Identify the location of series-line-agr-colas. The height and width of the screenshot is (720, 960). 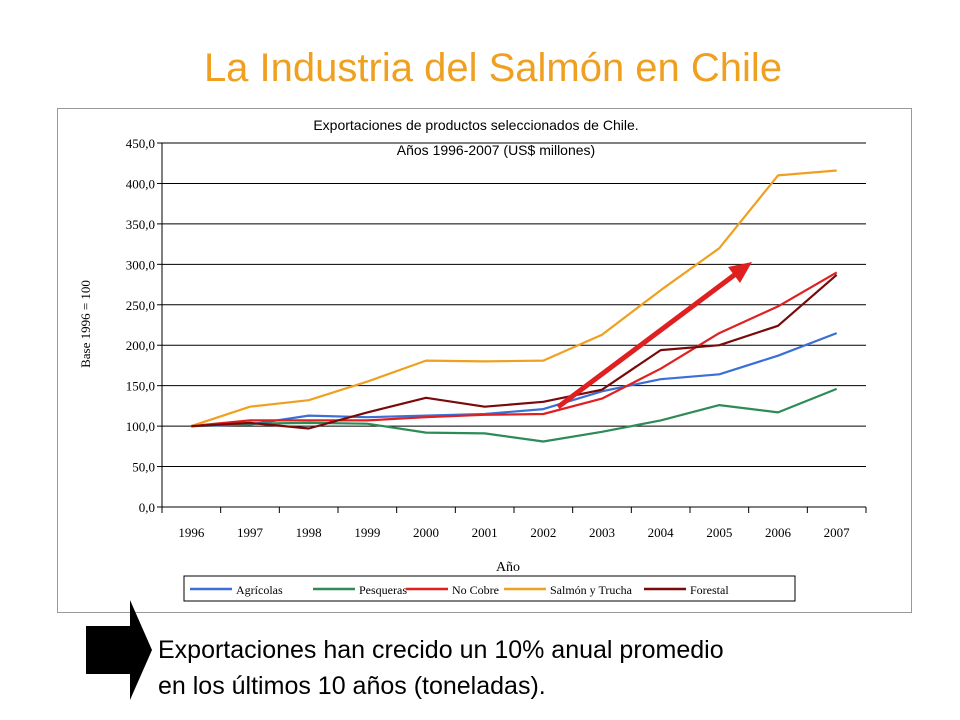
(514, 380).